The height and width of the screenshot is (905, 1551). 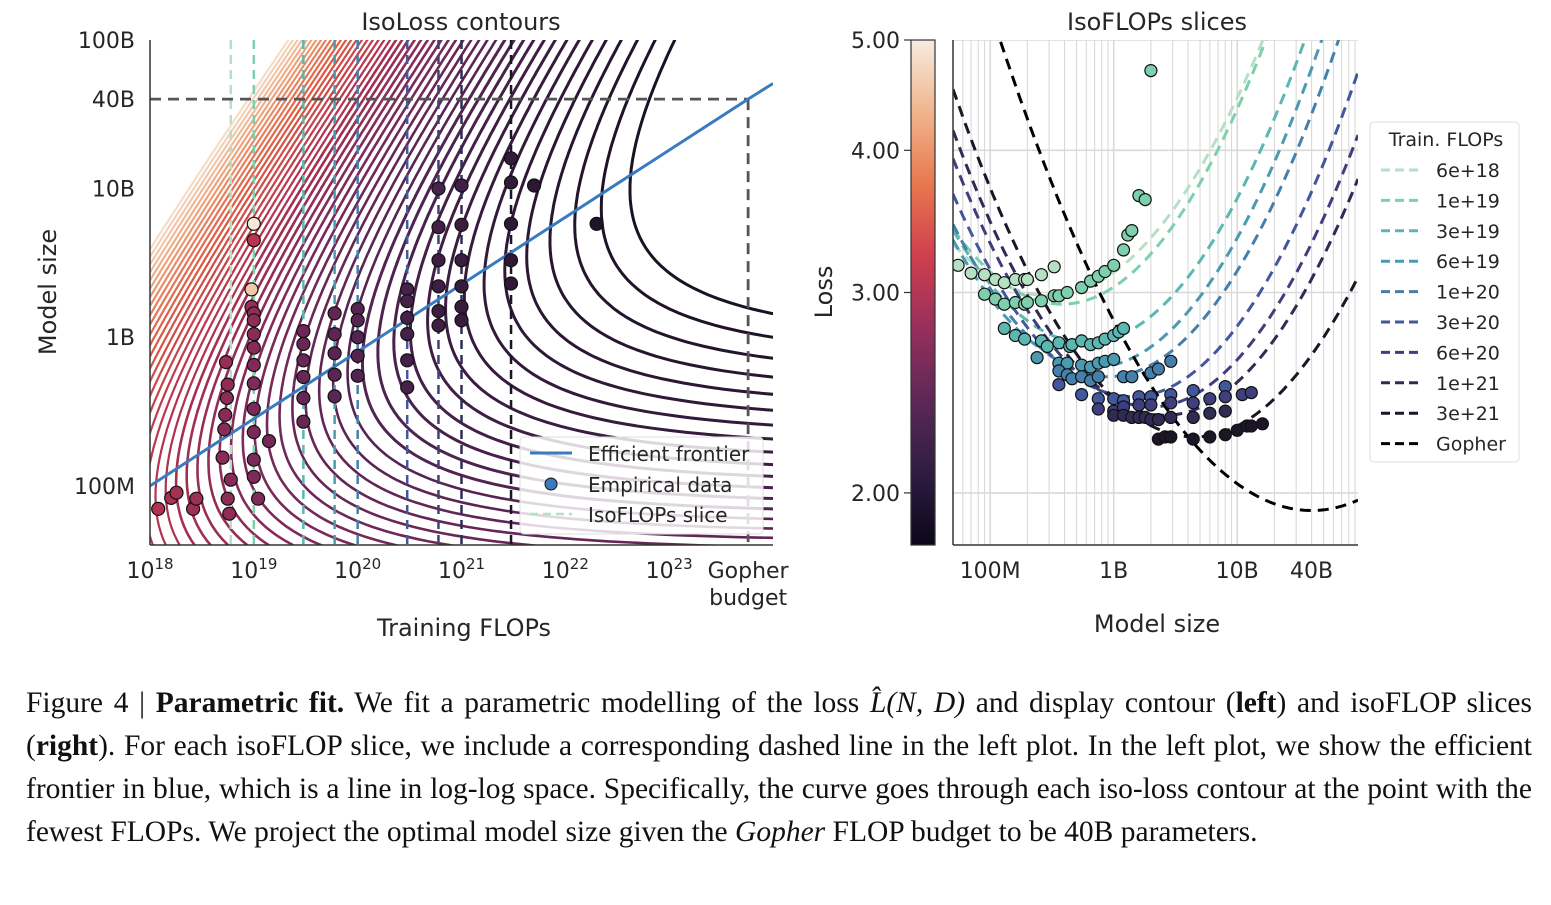 What do you see at coordinates (113, 190) in the screenshot?
I see `y-tick-label: 10B` at bounding box center [113, 190].